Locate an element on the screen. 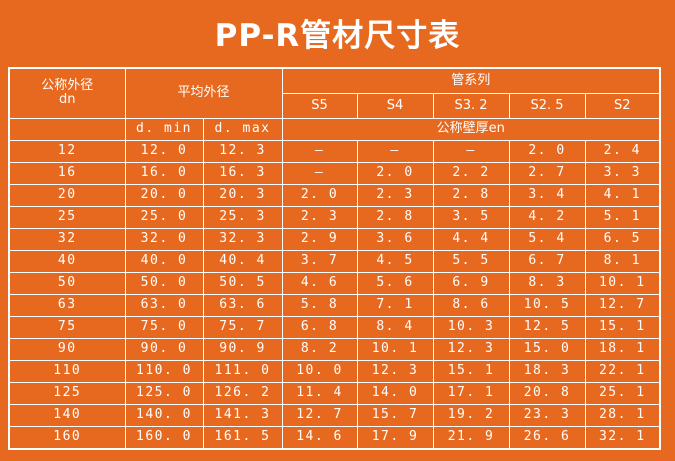 This screenshot has height=461, width=675. cell-s2-5: 8. 3 is located at coordinates (547, 283).